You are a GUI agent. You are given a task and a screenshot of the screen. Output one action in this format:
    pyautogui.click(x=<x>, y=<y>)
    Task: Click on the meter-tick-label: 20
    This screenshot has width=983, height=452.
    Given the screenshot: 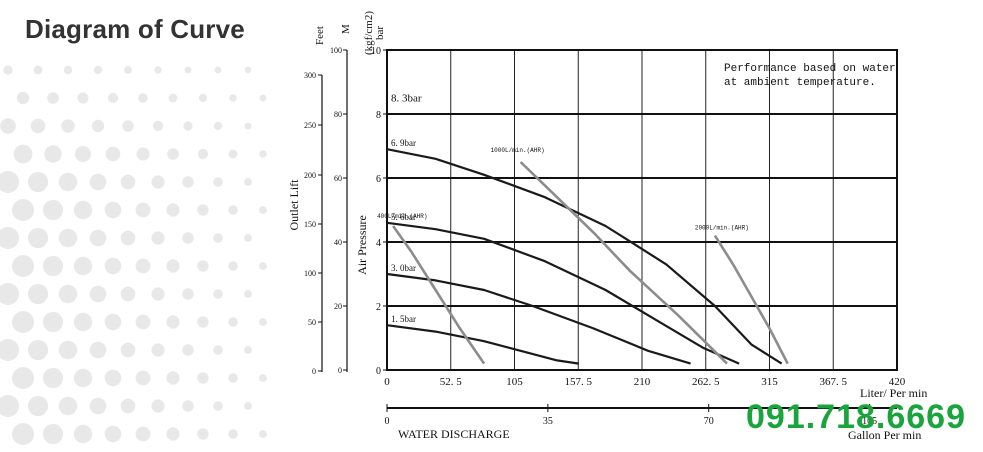 What is the action you would take?
    pyautogui.click(x=338, y=306)
    